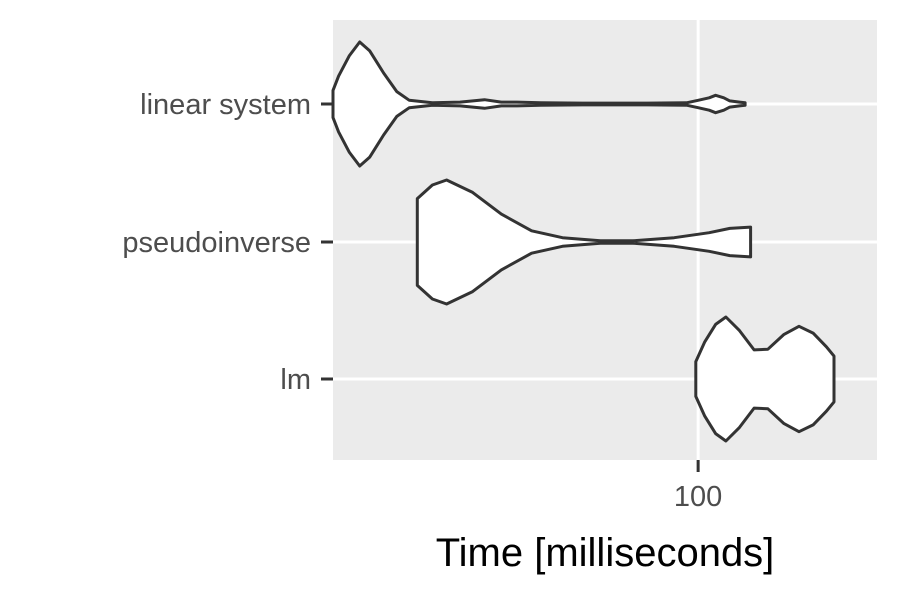 The height and width of the screenshot is (600, 900). What do you see at coordinates (295, 380) in the screenshot?
I see `y-tick-label: lm` at bounding box center [295, 380].